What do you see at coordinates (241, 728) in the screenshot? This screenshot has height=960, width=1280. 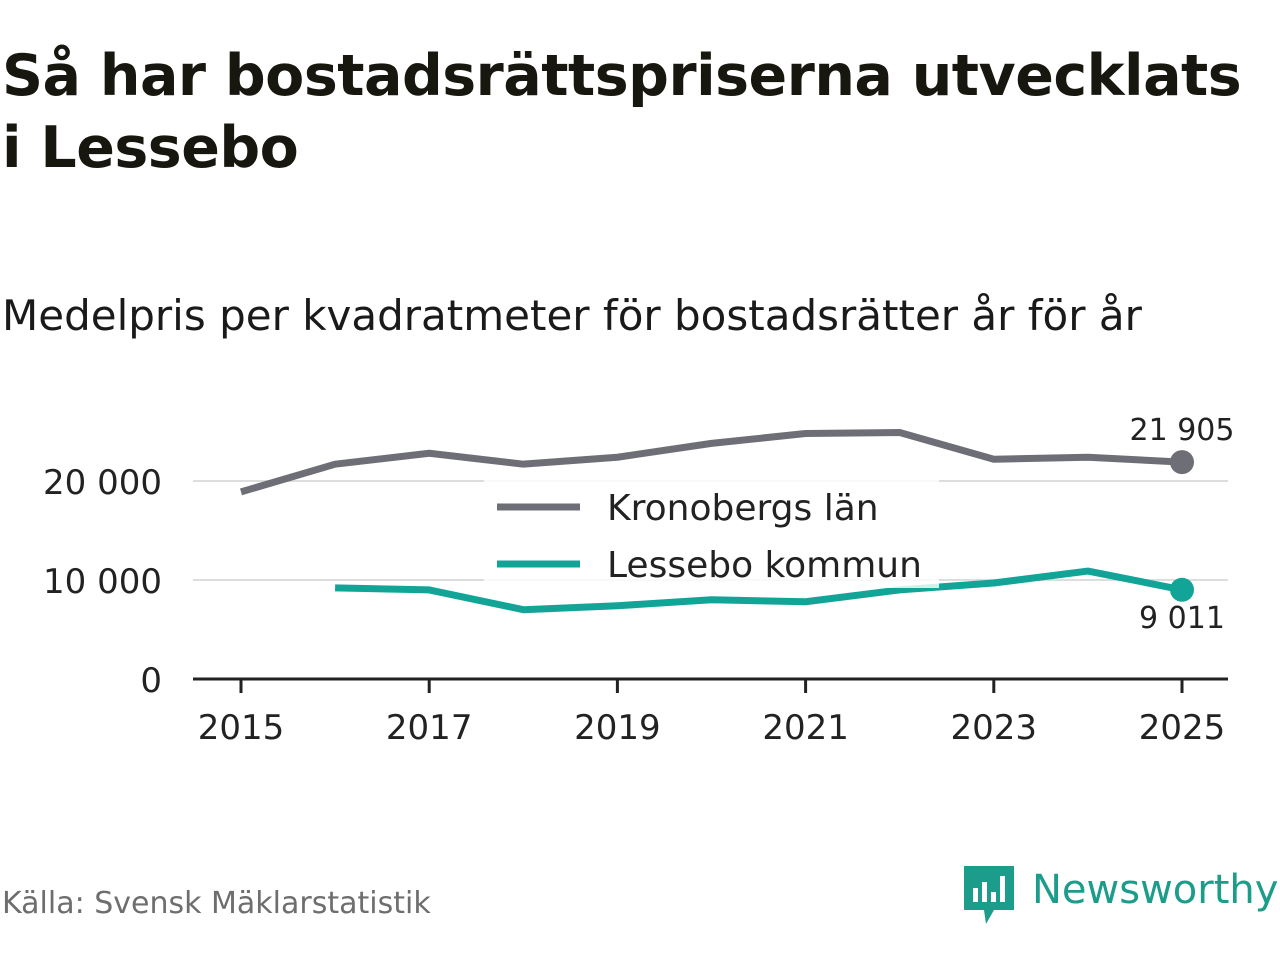 I see `x-tick-label: 2015` at bounding box center [241, 728].